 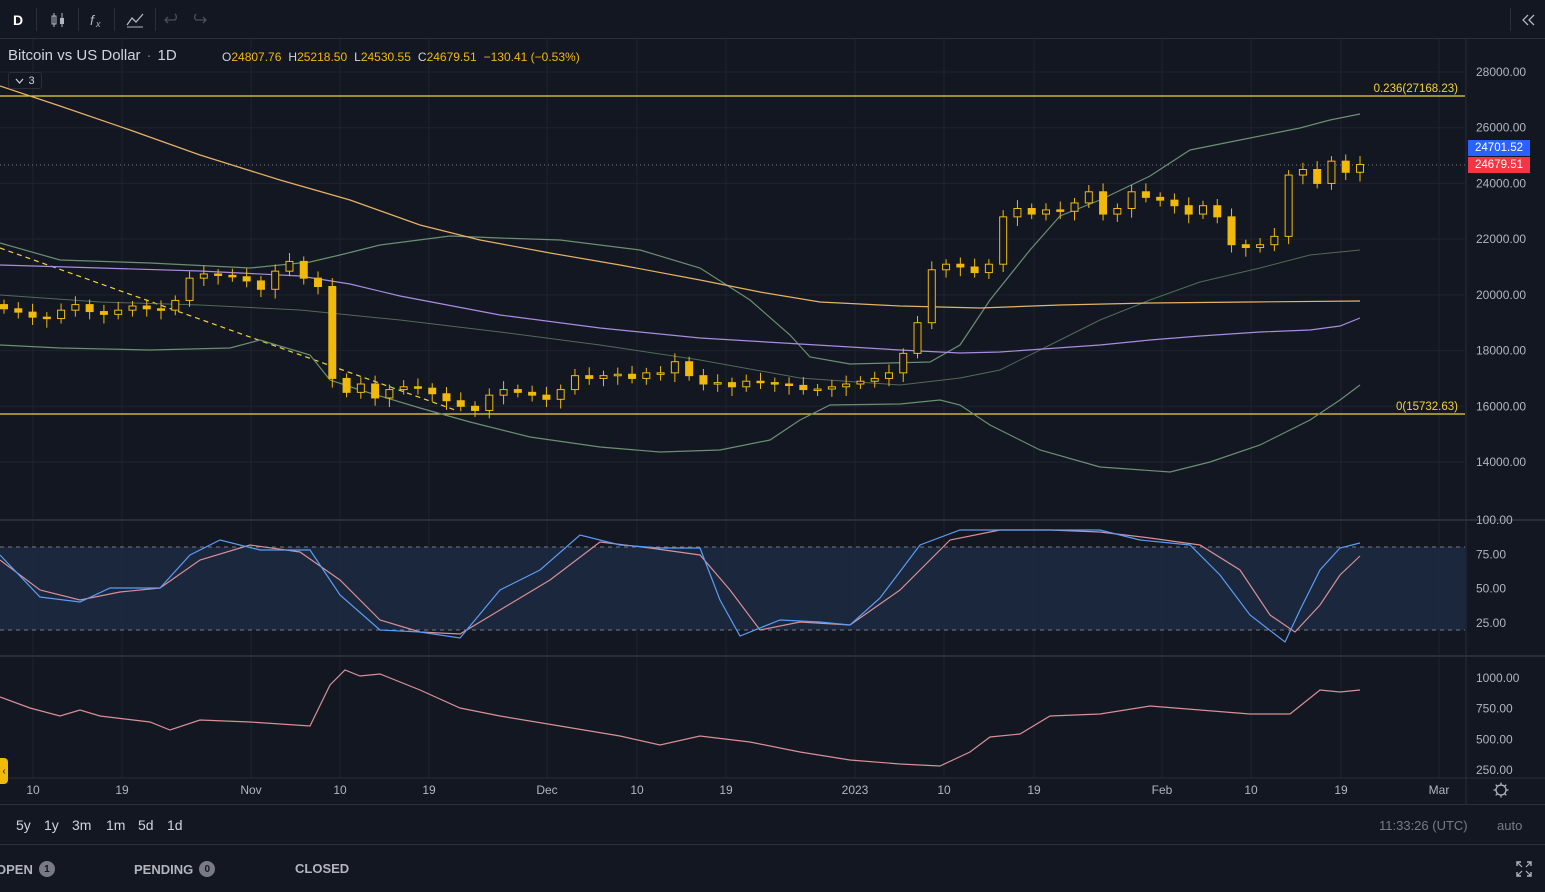 I want to click on indicator-templates-icon, so click(x=135, y=19).